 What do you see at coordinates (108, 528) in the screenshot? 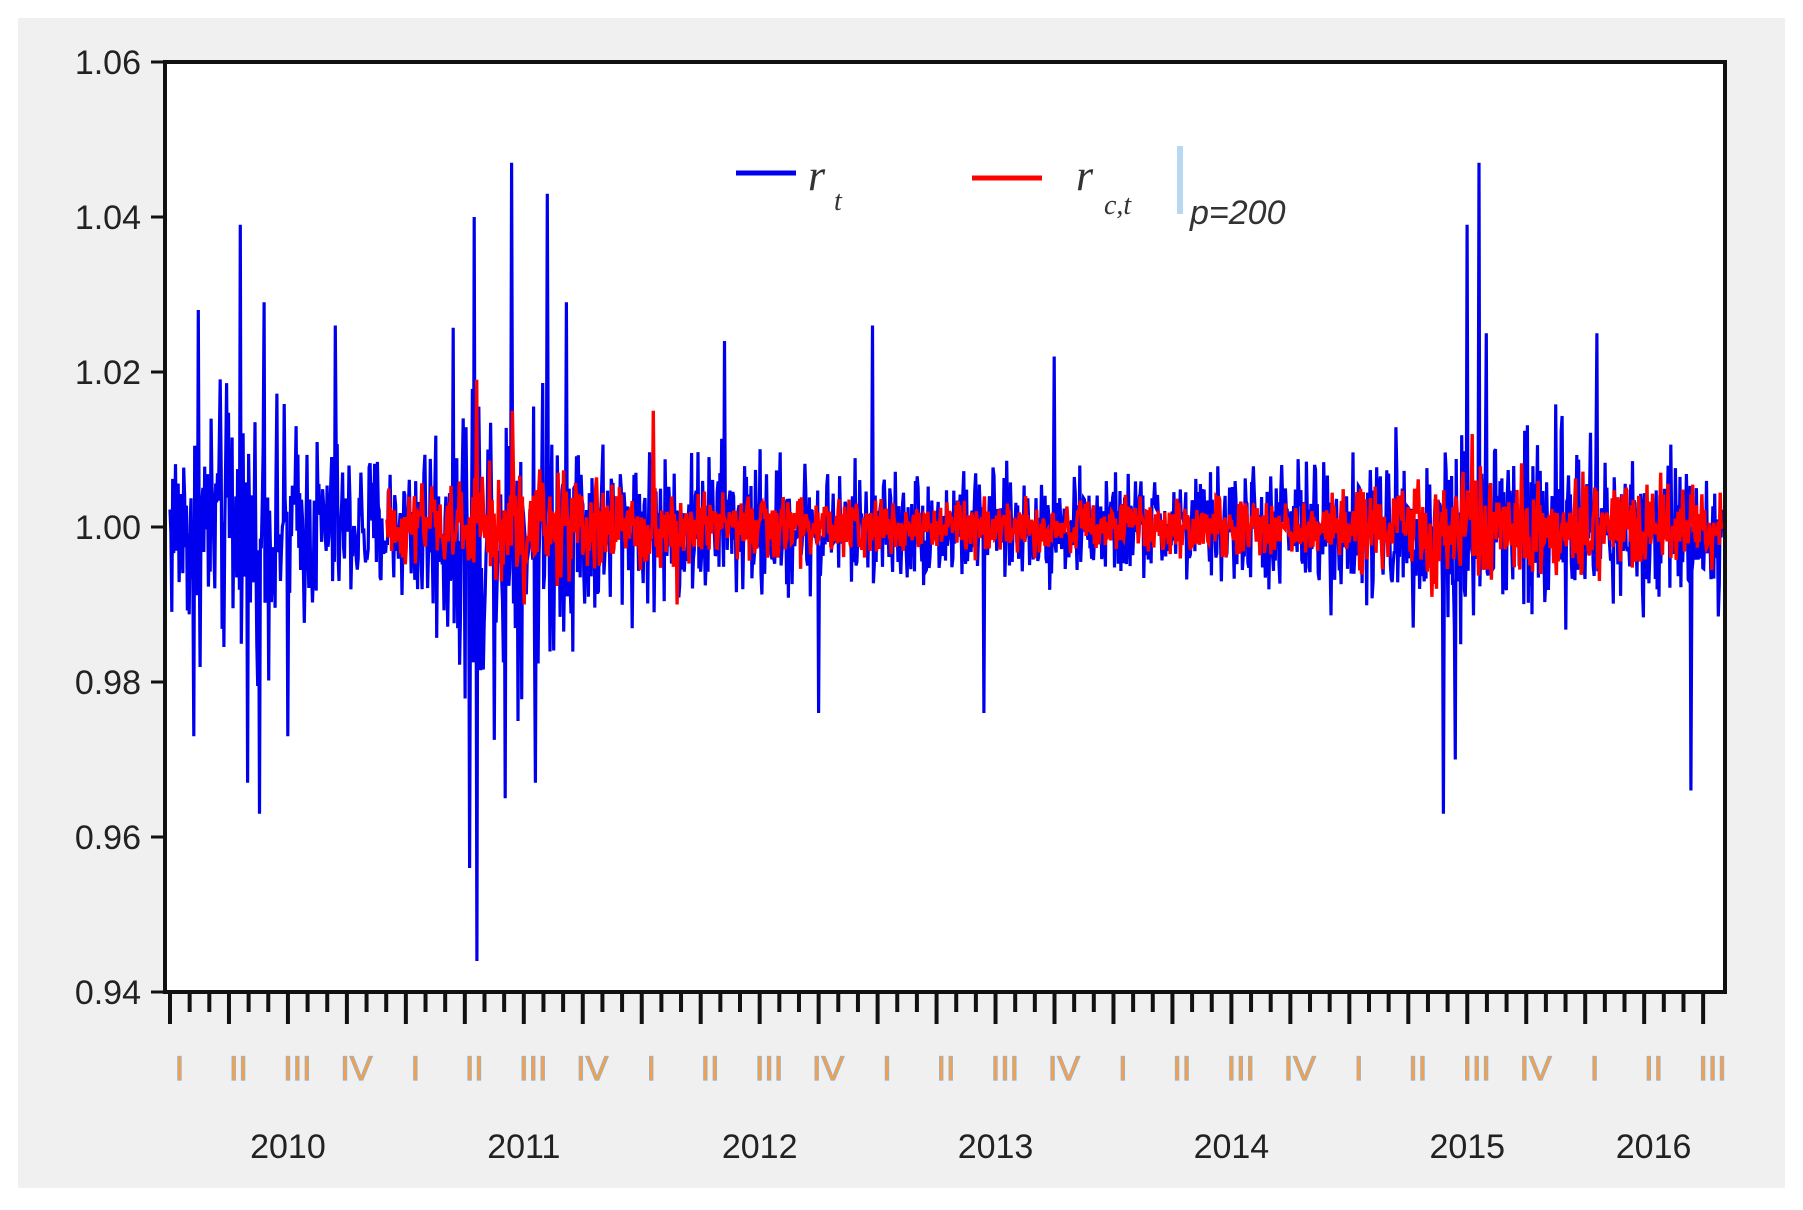
I see `y-tick-label: 1.00` at bounding box center [108, 528].